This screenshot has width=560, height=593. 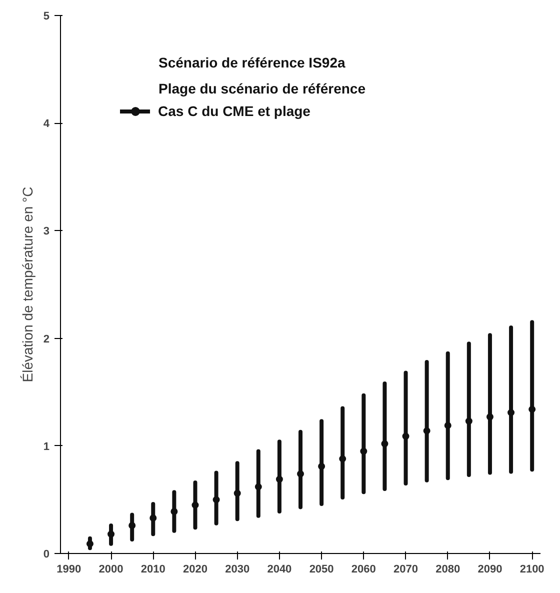 I want to click on x-tick-label: 2000, so click(x=111, y=570).